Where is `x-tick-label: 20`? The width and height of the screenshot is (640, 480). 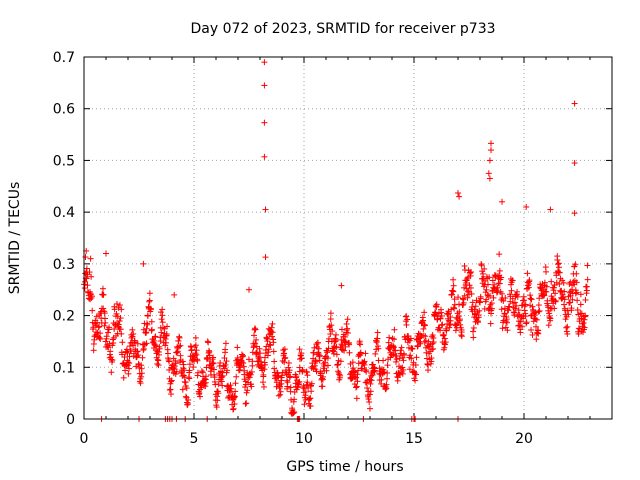
x-tick-label: 20 is located at coordinates (524, 439).